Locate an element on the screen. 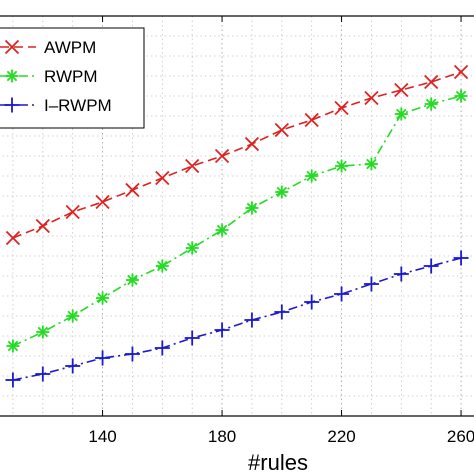 This screenshot has width=474, height=474. x-tick-label: 260 is located at coordinates (460, 436).